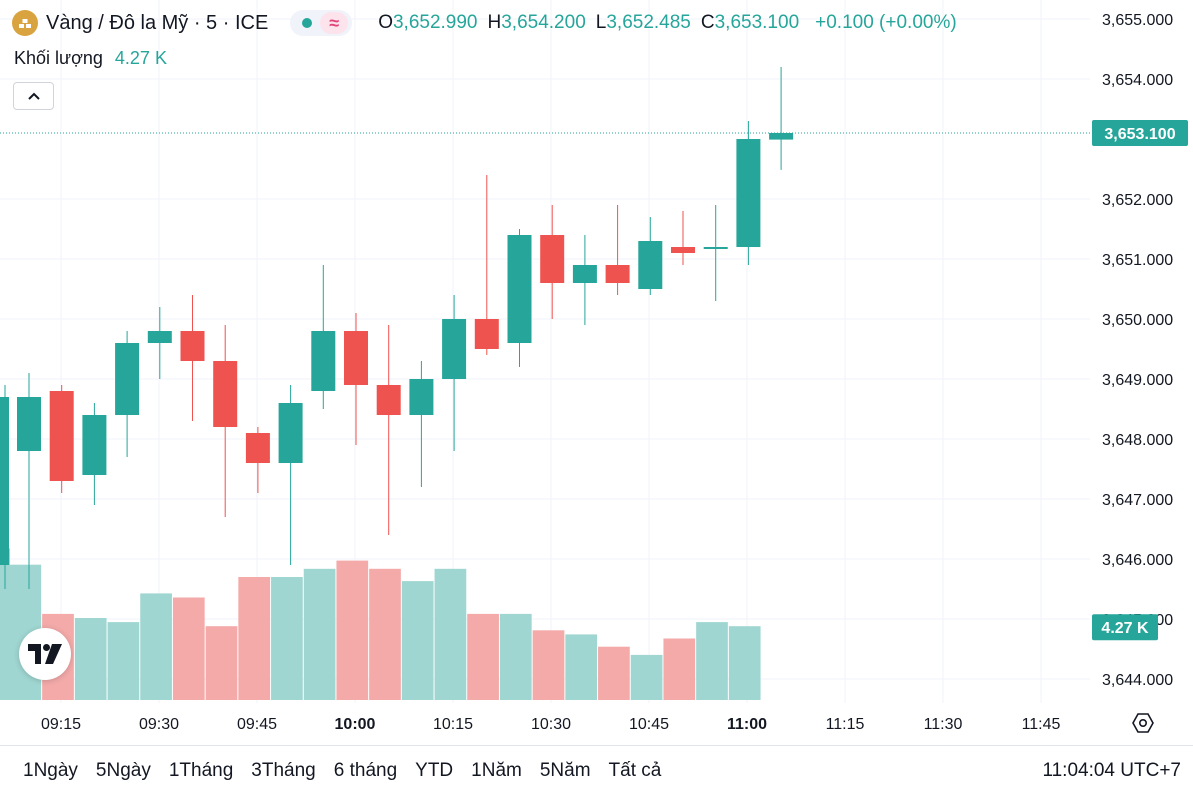  What do you see at coordinates (283, 770) in the screenshot?
I see `period-button: 3Tháng` at bounding box center [283, 770].